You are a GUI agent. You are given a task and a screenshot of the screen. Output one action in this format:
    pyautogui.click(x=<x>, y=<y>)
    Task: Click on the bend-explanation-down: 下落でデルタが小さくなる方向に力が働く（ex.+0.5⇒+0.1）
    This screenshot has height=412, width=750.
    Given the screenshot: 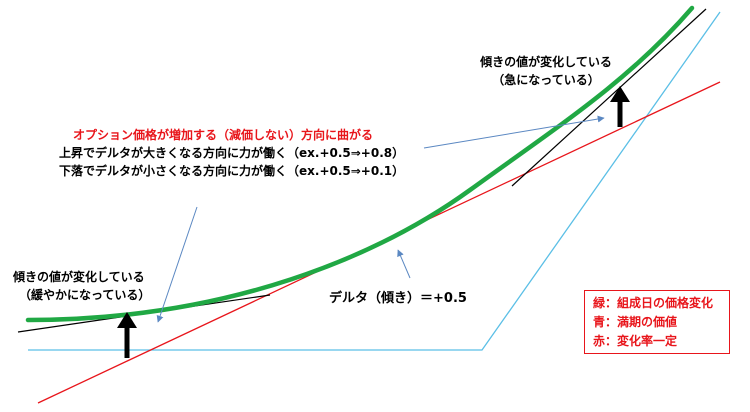 What is the action you would take?
    pyautogui.click(x=232, y=171)
    